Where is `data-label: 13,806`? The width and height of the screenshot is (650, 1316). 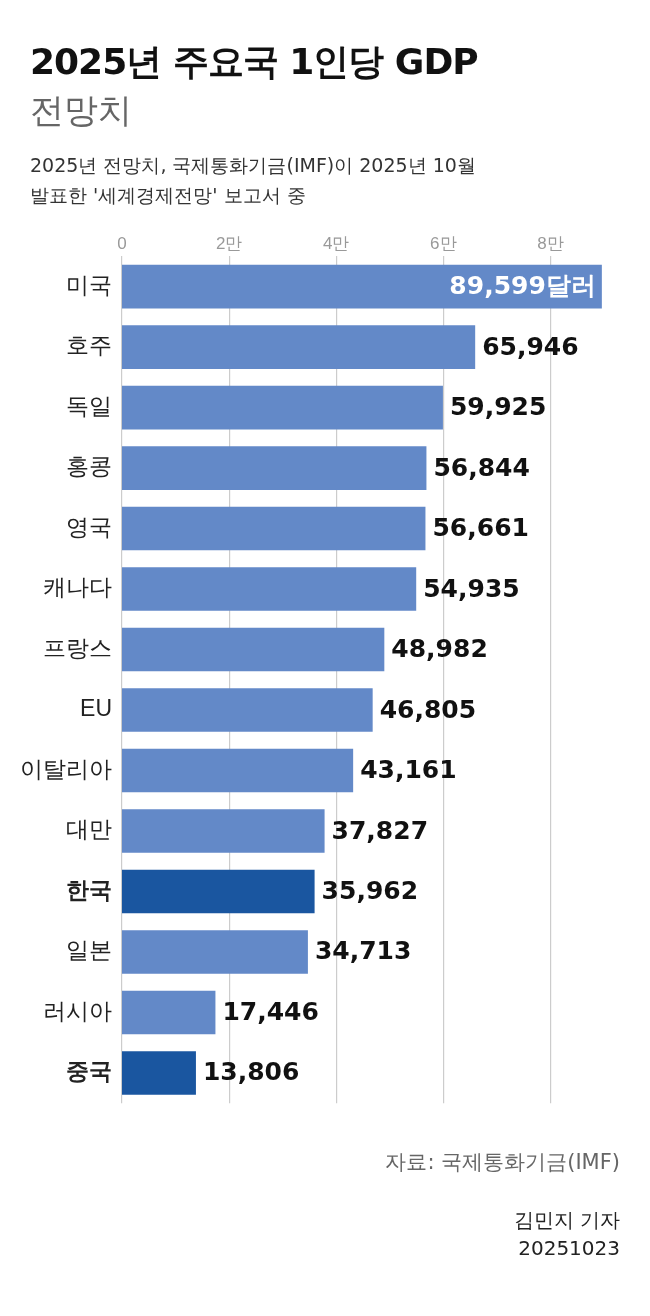 data-label: 13,806 is located at coordinates (251, 1072).